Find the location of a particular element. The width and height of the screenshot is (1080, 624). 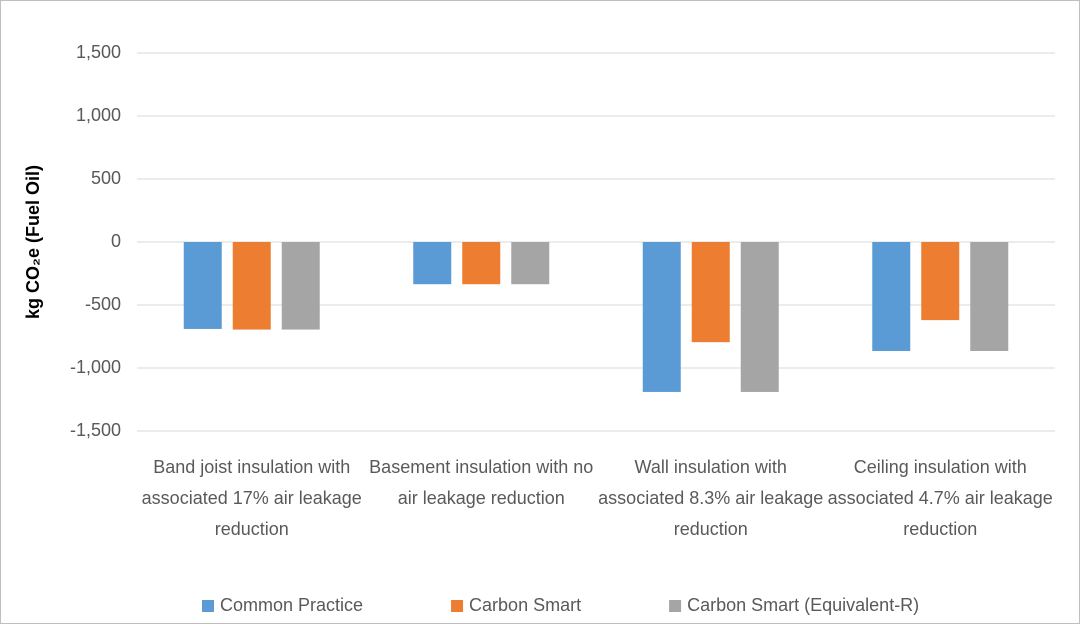

x-tick-label-line: Wall insulation with is located at coordinates (711, 467).